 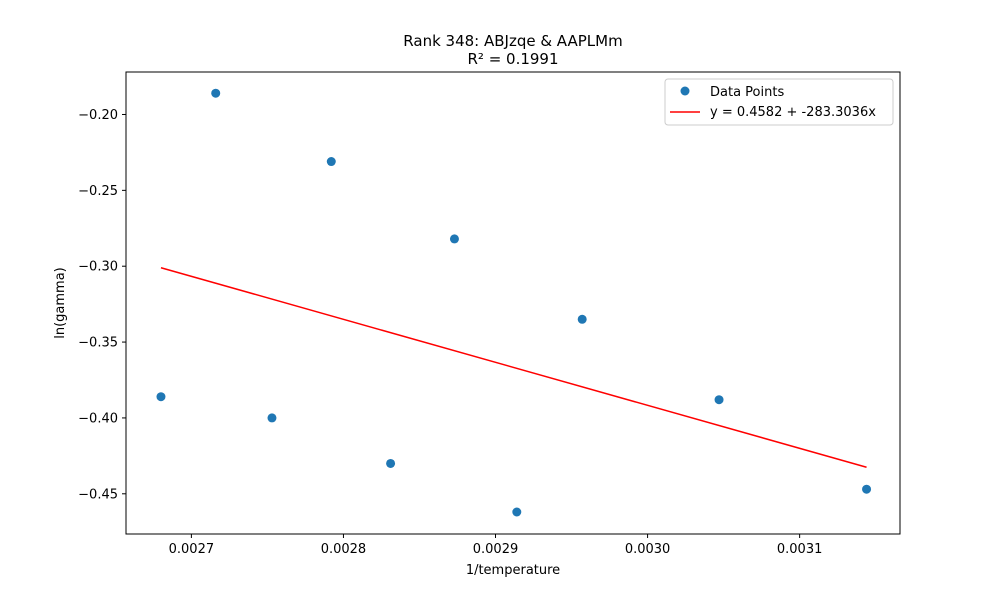 What do you see at coordinates (685, 91) in the screenshot?
I see `legend-marker-data-points` at bounding box center [685, 91].